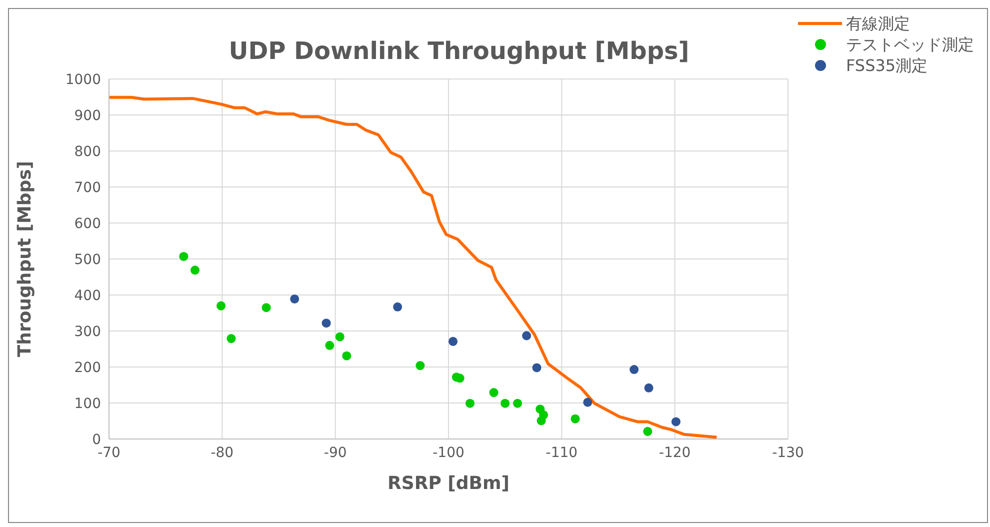 The image size is (990, 527). Describe the element at coordinates (674, 452) in the screenshot. I see `x-tick-label: -120` at that location.